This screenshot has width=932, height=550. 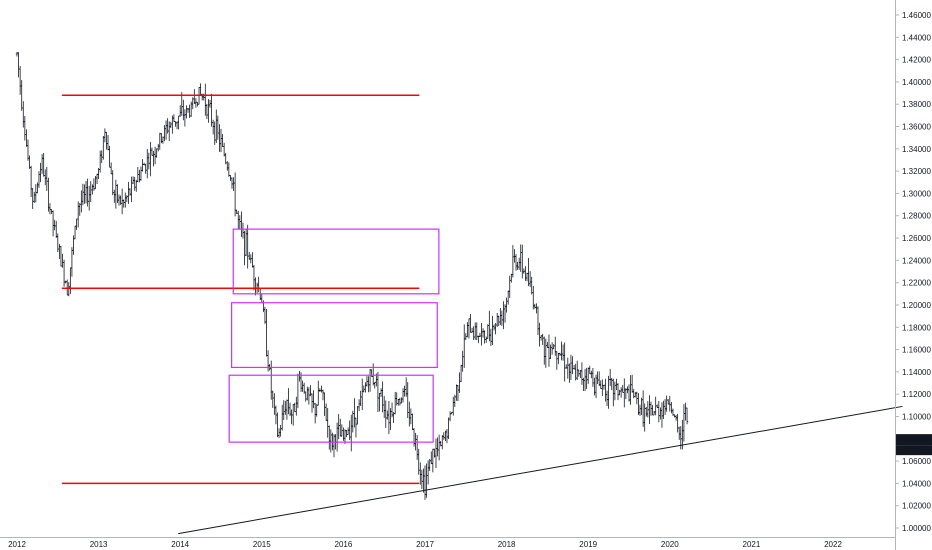 What do you see at coordinates (916, 60) in the screenshot?
I see `price-tick-label: 1.42000` at bounding box center [916, 60].